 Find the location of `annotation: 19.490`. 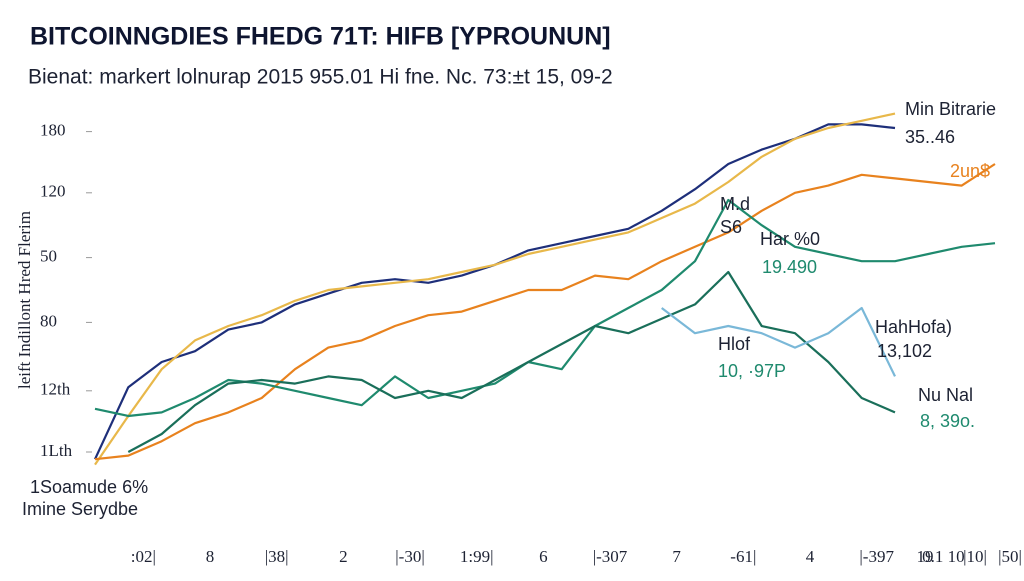

annotation: 19.490 is located at coordinates (789, 267).